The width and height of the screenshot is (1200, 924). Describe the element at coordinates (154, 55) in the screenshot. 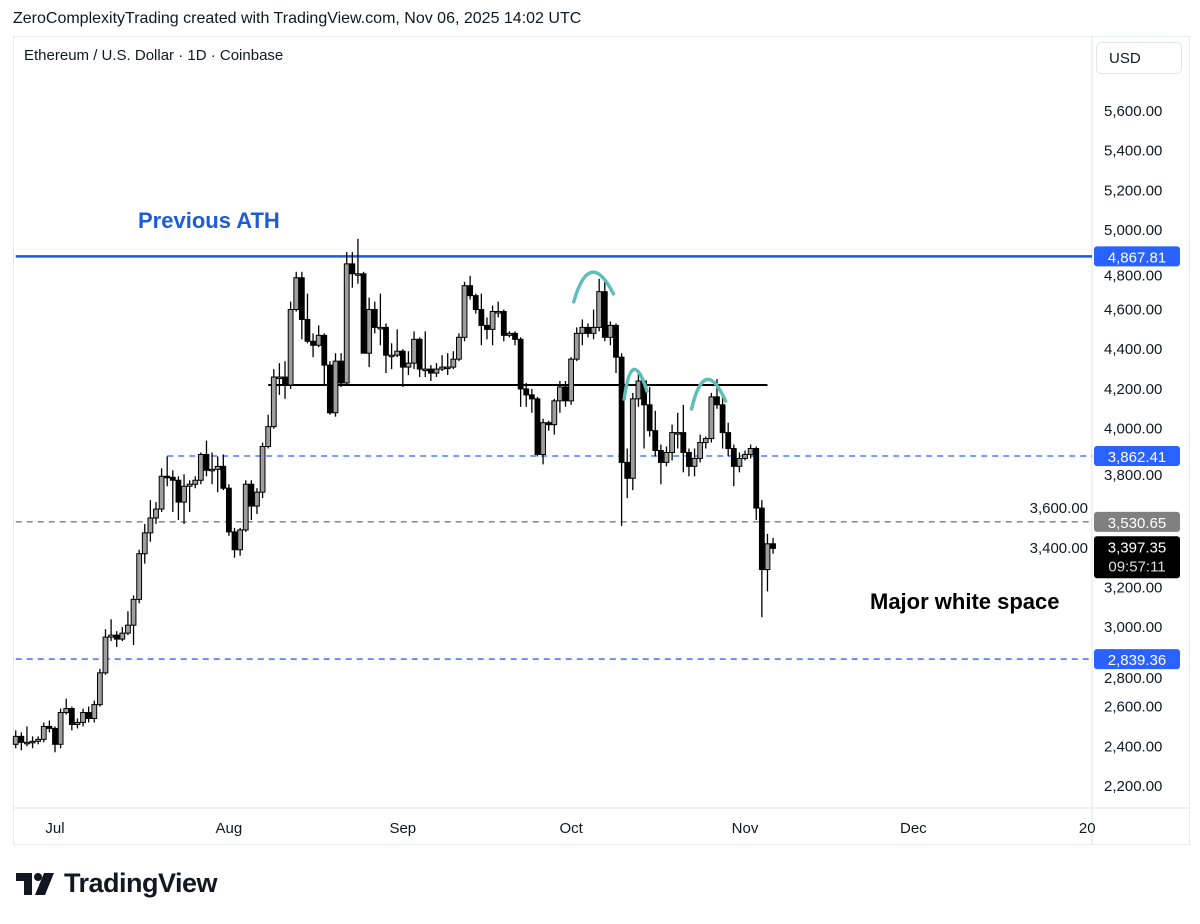

I see `symbol-legend: Ethereum / U.S. Dollar · 1D · Coinbase` at that location.